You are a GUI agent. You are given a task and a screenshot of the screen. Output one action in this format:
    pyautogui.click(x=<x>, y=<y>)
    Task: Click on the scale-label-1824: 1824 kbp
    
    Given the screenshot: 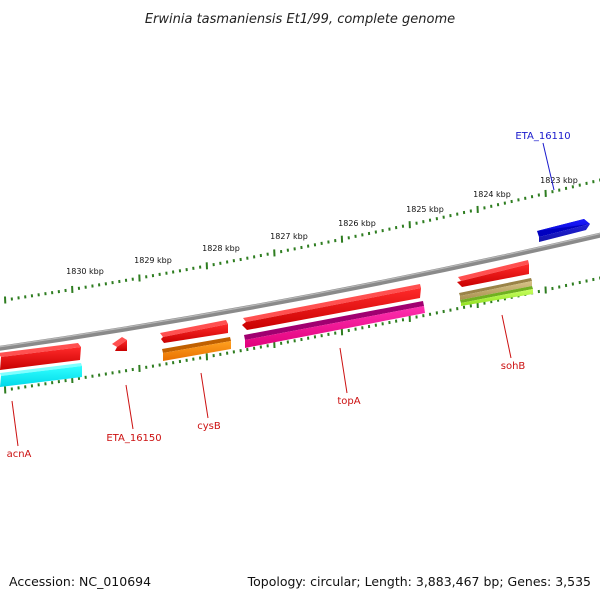 What is the action you would take?
    pyautogui.click(x=492, y=194)
    